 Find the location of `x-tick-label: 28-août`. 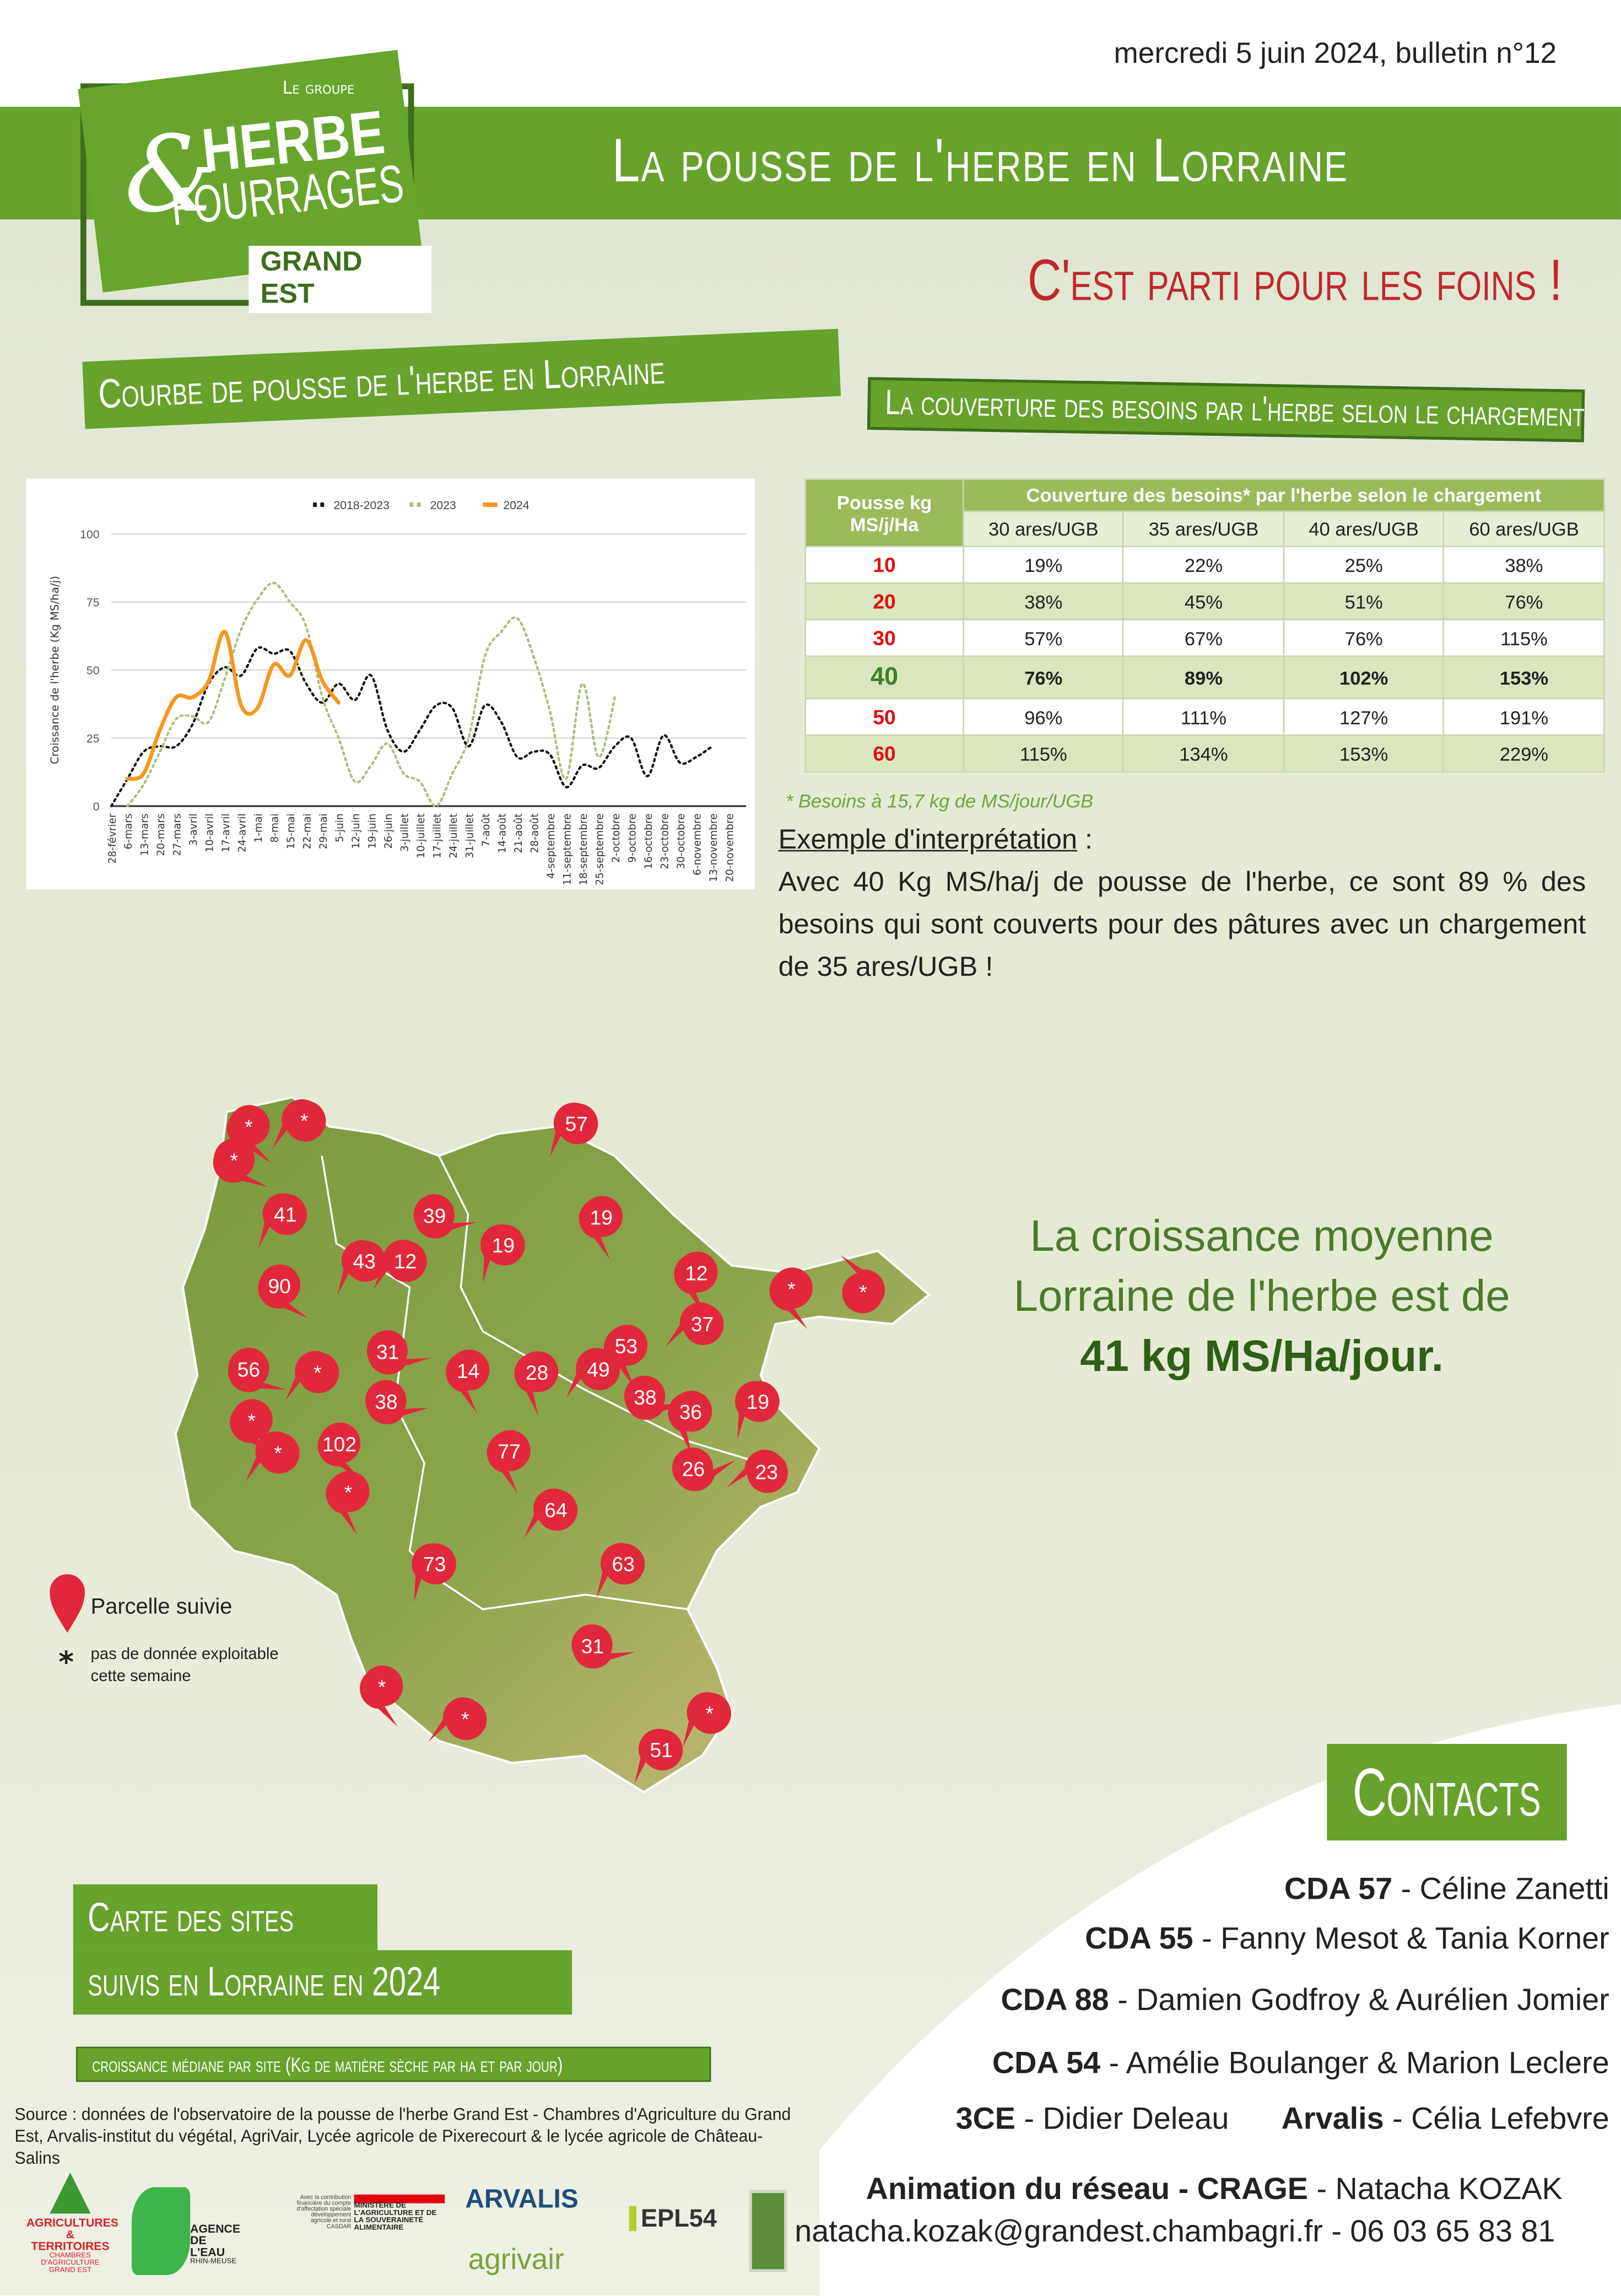

x-tick-label: 28-août is located at coordinates (535, 833).